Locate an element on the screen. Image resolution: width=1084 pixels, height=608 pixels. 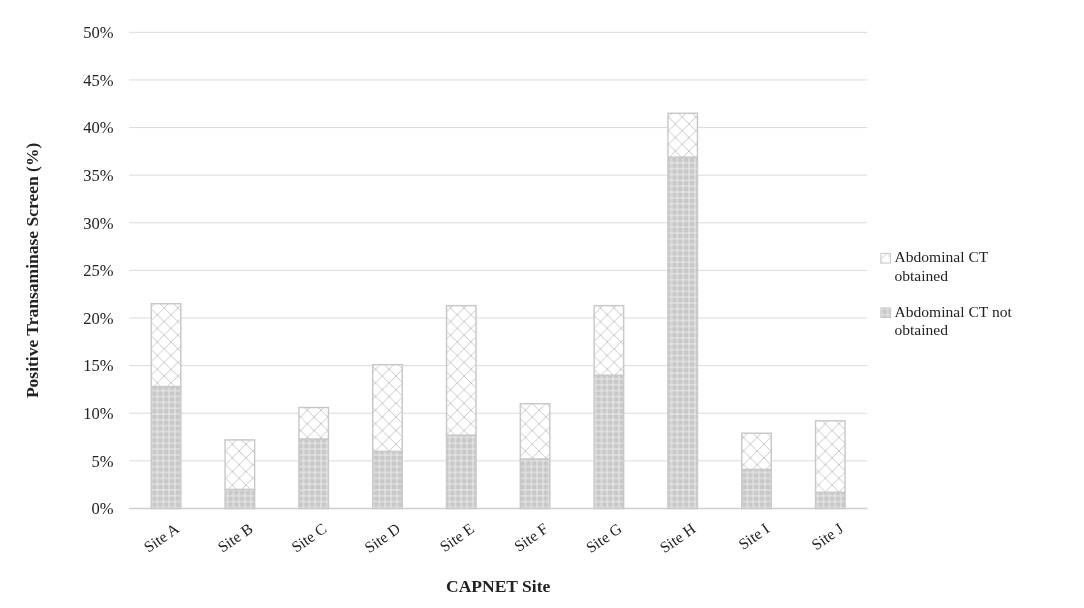
x-tick-label: Site I is located at coordinates (754, 536).